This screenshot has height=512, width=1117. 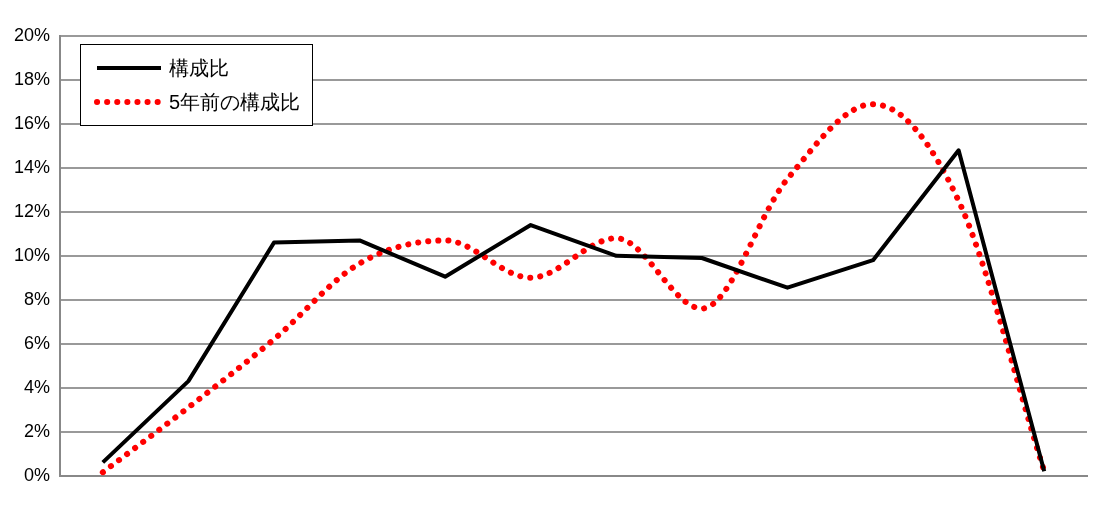 What do you see at coordinates (32, 254) in the screenshot?
I see `y-tick-label: 10%` at bounding box center [32, 254].